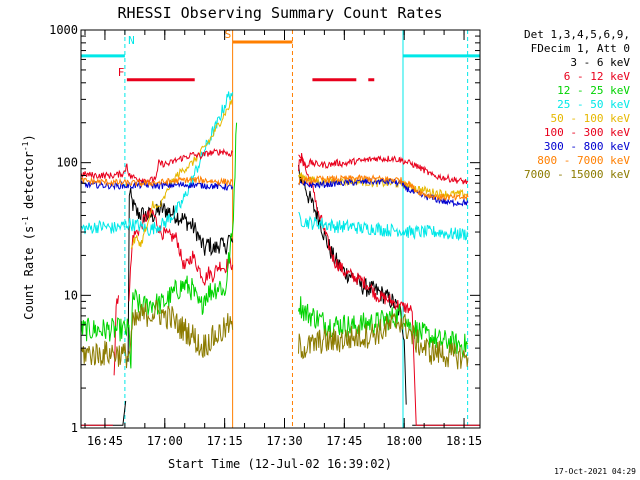 The image size is (640, 480). Describe the element at coordinates (131, 40) in the screenshot. I see `flag-label-N: N` at that location.